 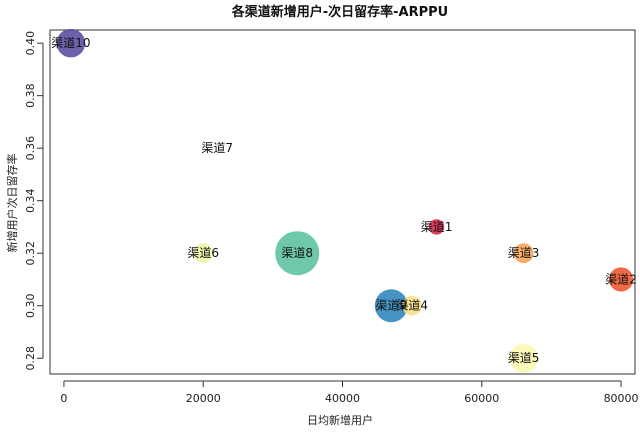 I want to click on y-tick-label: 0.34, so click(x=30, y=200).